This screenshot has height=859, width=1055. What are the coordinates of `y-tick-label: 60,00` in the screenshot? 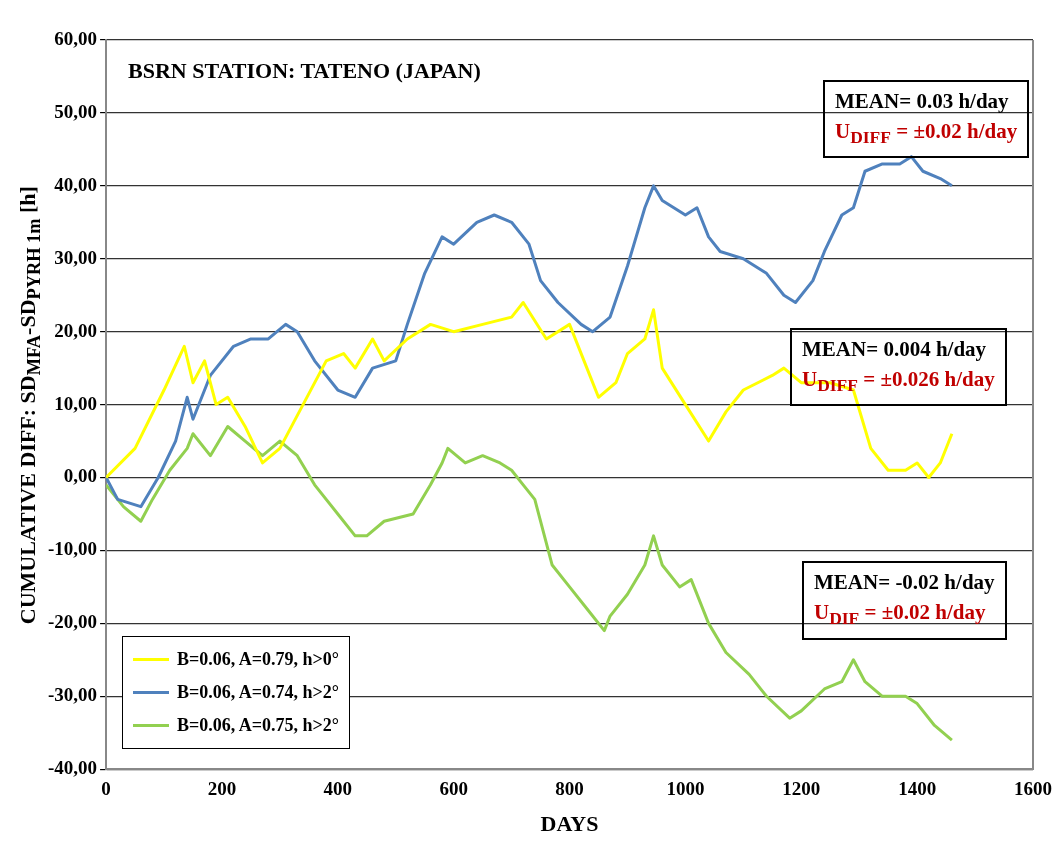 It's located at (76, 38).